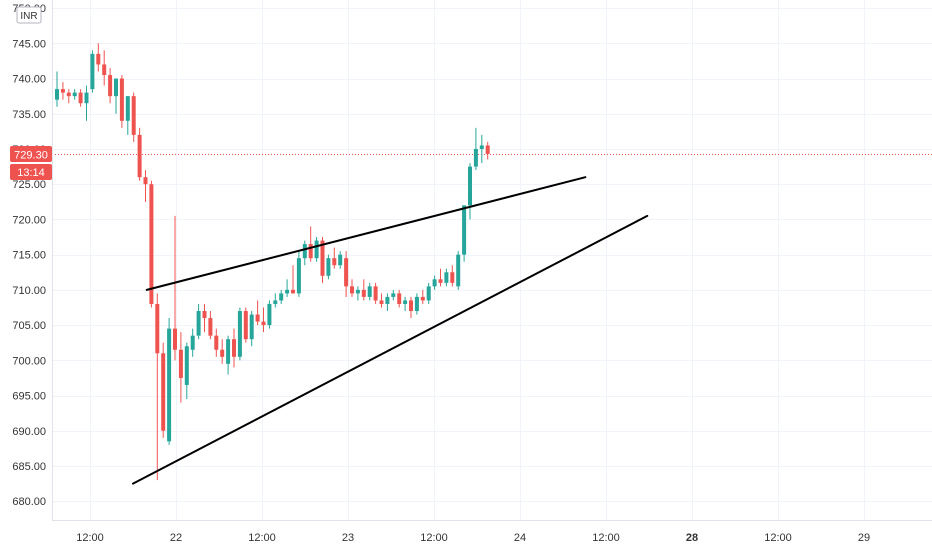  What do you see at coordinates (31, 163) in the screenshot?
I see `last-price-badges: 729.30 13:14` at bounding box center [31, 163].